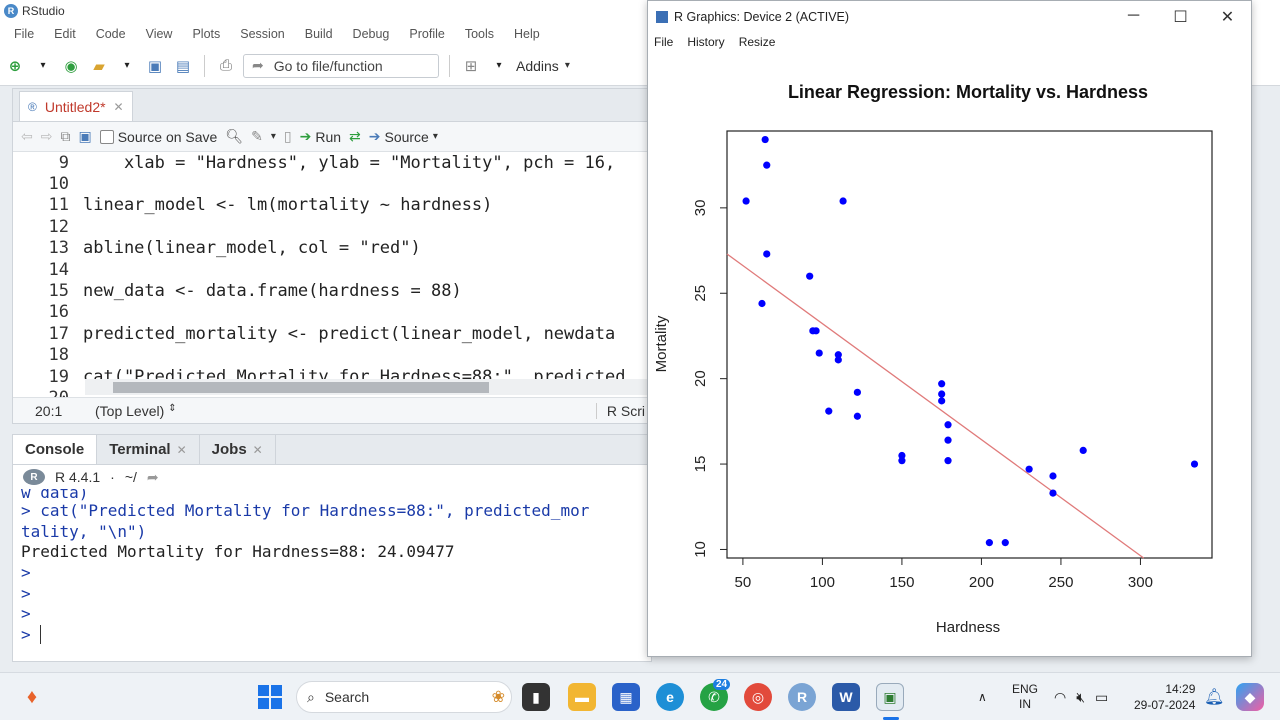  Describe the element at coordinates (15, 66) in the screenshot. I see `new-file-icon: ⊕` at that location.